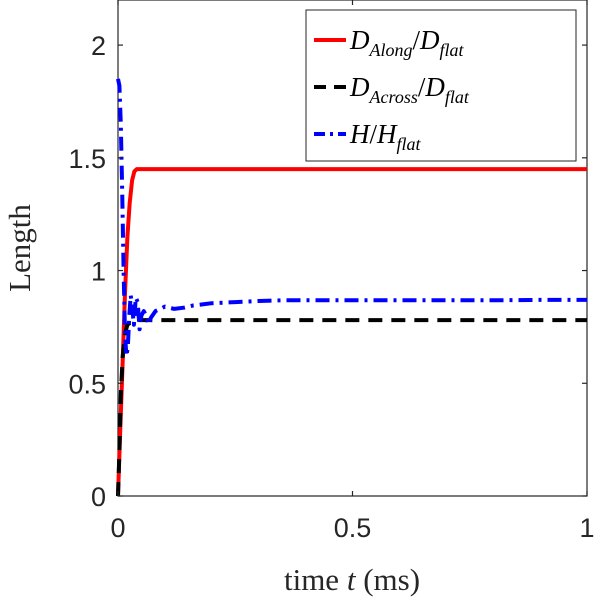  I want to click on x-tick-label-1: 0.5, so click(353, 528).